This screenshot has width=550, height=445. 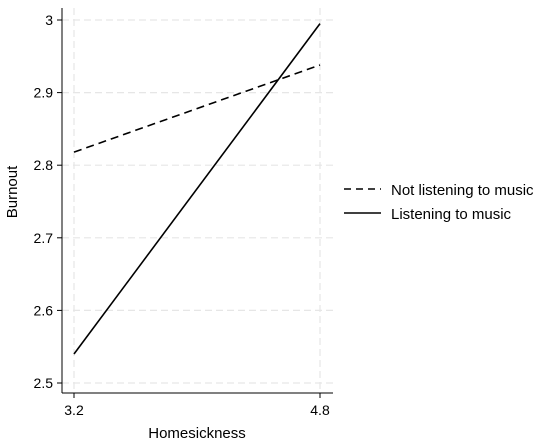 I want to click on y-tick-label: 2.7, so click(x=44, y=238).